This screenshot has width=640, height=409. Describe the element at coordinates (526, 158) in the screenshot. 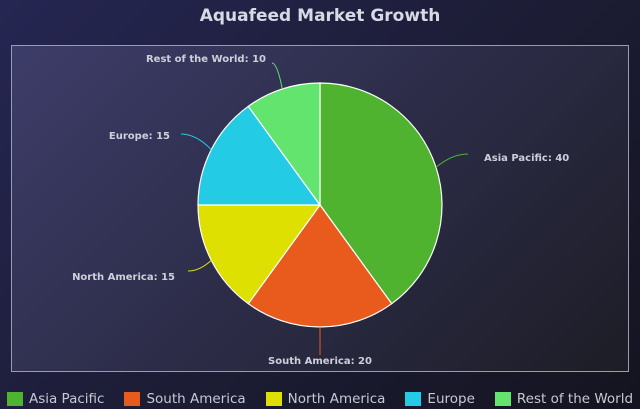

I see `data-label-asia-pacific: Asia Pacific: 40` at that location.